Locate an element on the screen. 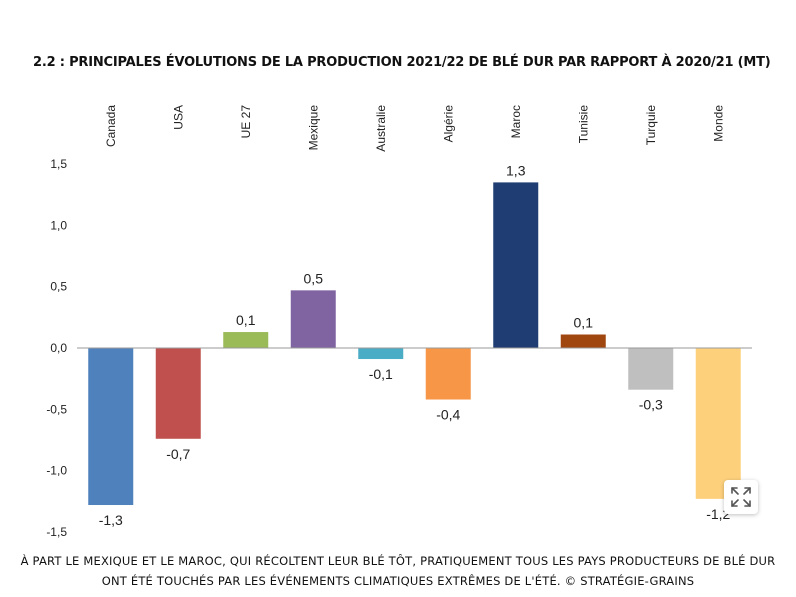  y-tick-label: 1,5 is located at coordinates (58, 164).